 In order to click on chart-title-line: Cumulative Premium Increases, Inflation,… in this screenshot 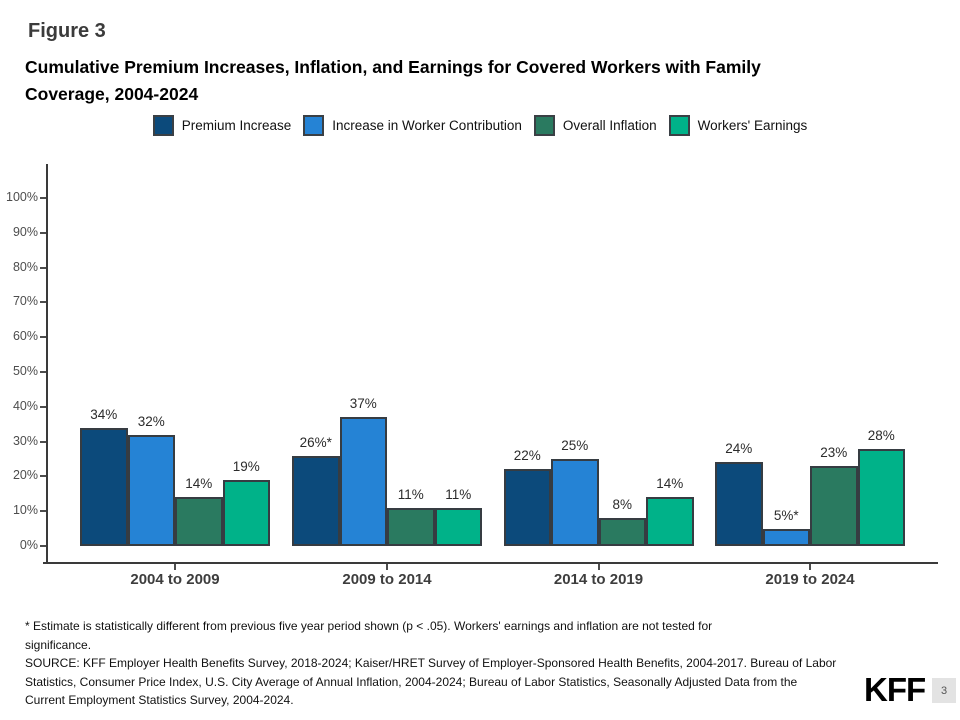, I will do `click(393, 67)`.